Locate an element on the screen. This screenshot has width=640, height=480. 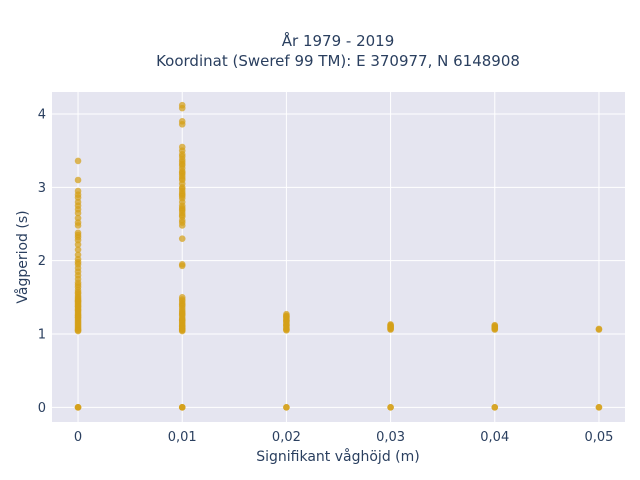
y-tick-label: 3 is located at coordinates (42, 188).